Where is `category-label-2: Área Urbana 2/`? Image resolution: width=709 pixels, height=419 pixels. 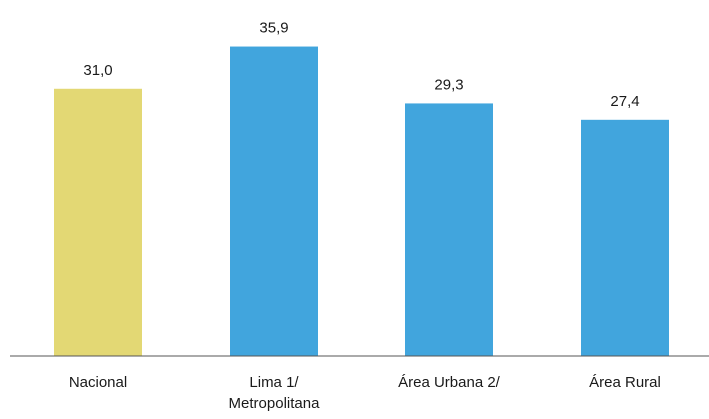
category-label-2: Área Urbana 2/ is located at coordinates (449, 382).